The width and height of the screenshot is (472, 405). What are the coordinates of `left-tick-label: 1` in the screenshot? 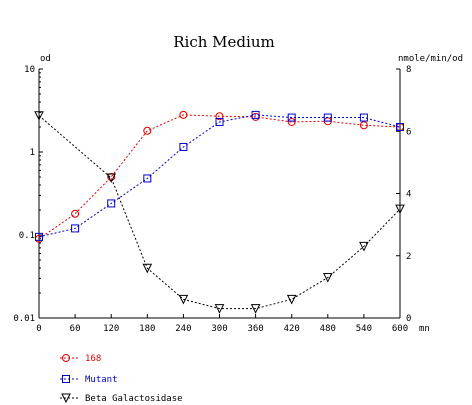 It's located at (32, 153).